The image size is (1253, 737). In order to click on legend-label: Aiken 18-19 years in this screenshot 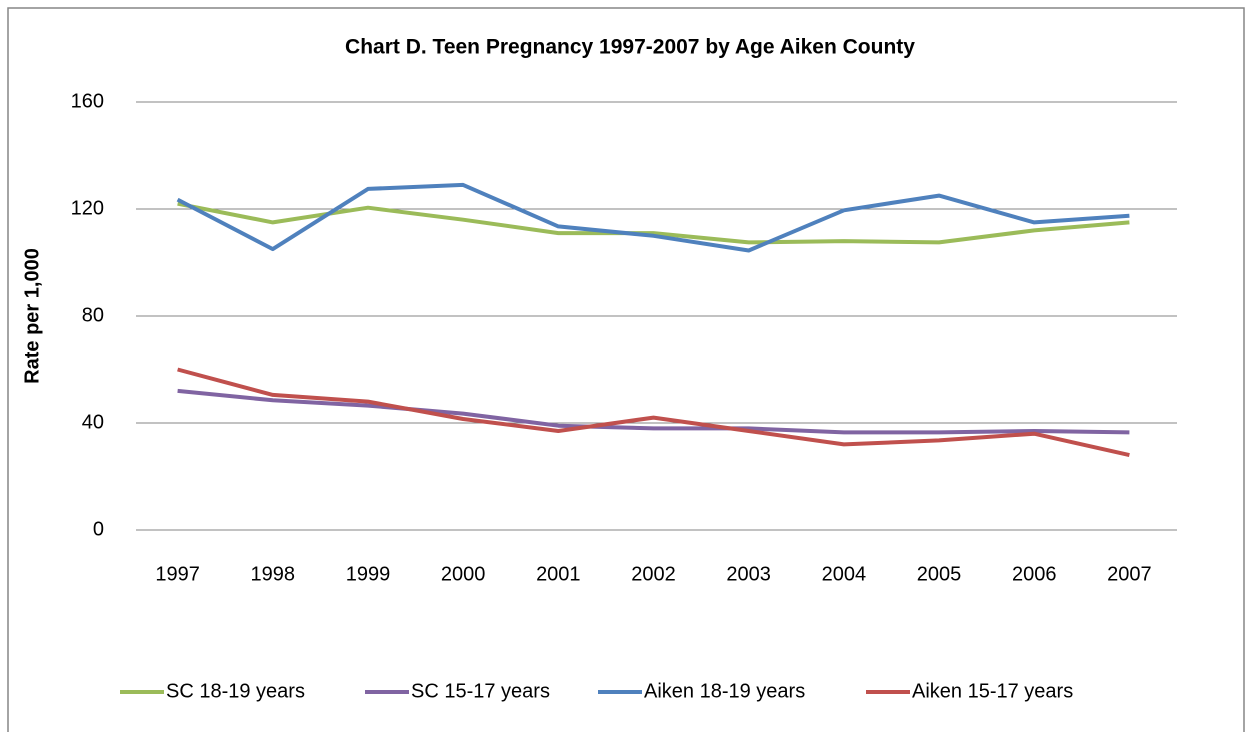, I will do `click(724, 691)`.